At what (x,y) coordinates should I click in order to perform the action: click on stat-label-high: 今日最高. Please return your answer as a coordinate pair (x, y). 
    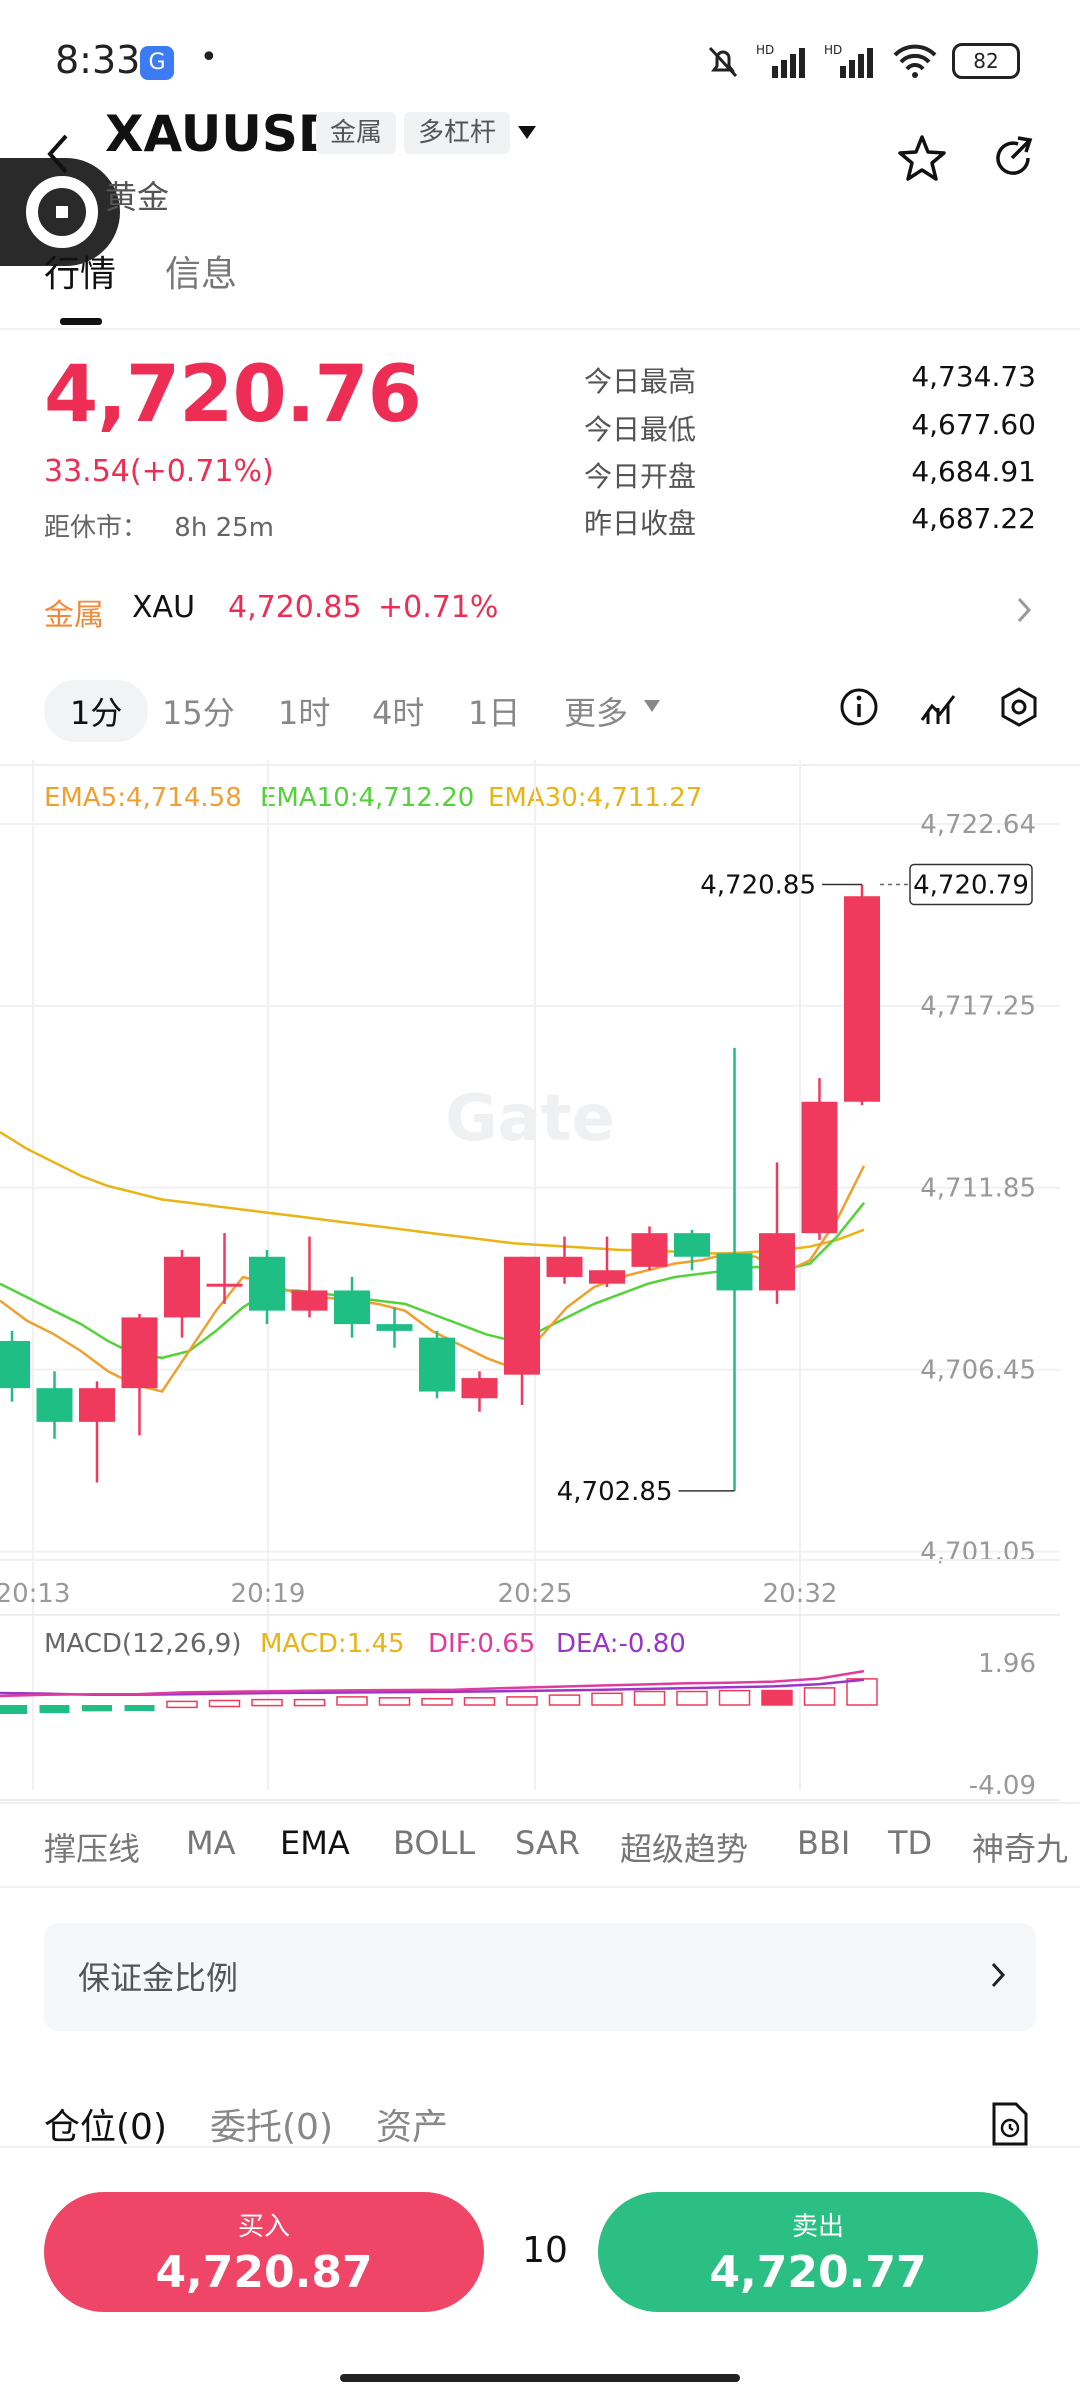
    Looking at the image, I should click on (640, 381).